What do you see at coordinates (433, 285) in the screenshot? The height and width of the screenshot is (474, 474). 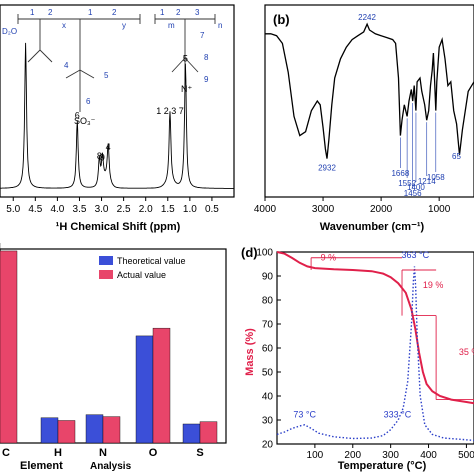 I see `tga-annotation-19: 19 %` at bounding box center [433, 285].